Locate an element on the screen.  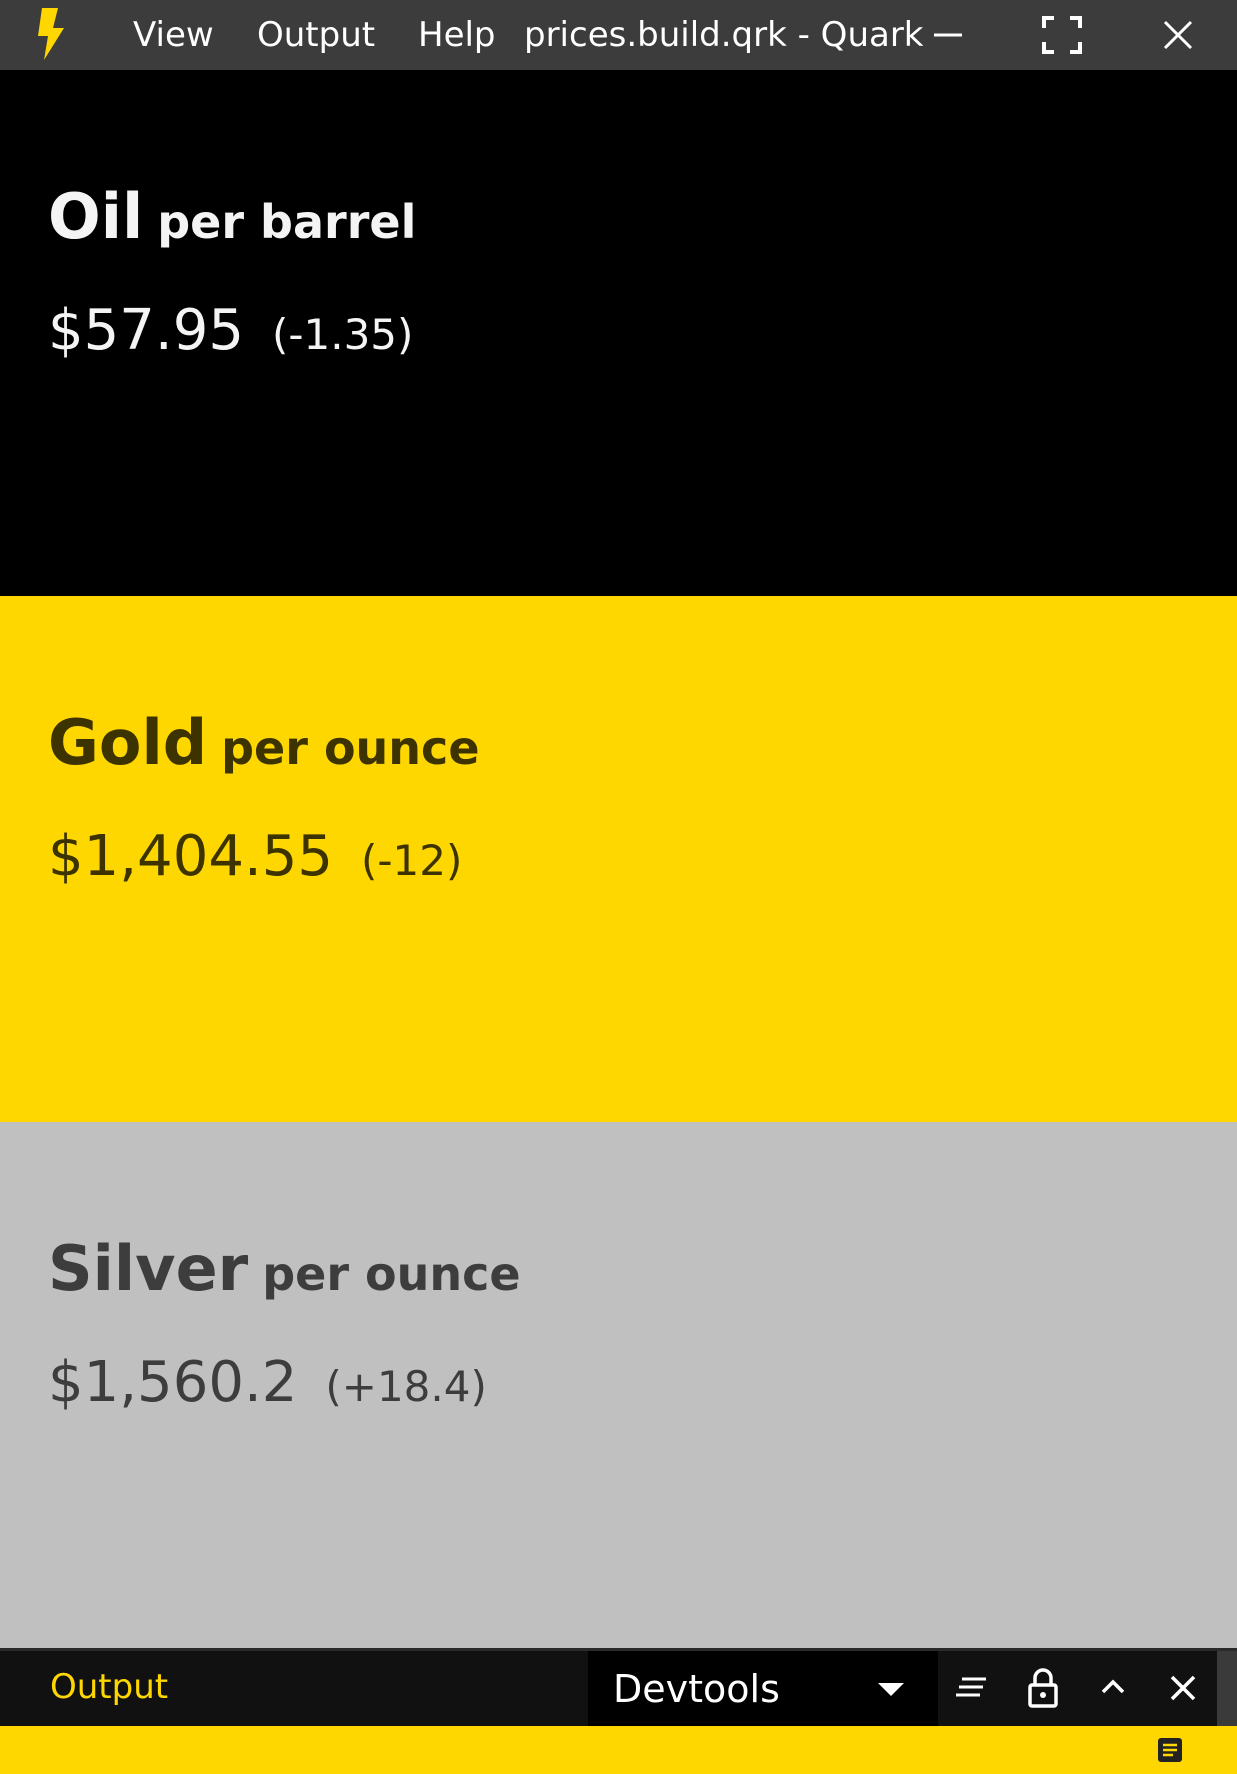
scrollbar is located at coordinates (1227, 1688).